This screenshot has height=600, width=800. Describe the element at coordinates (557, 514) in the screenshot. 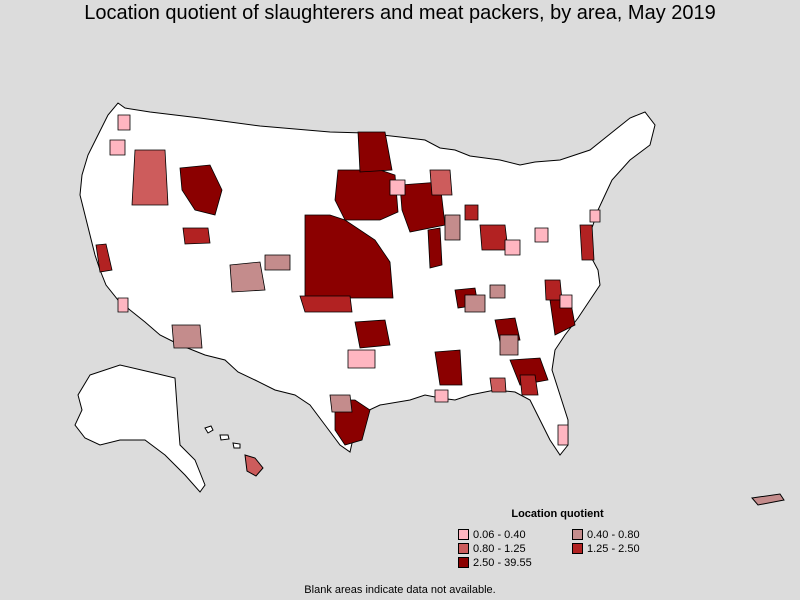

I see `legend-title: Location quotient` at that location.